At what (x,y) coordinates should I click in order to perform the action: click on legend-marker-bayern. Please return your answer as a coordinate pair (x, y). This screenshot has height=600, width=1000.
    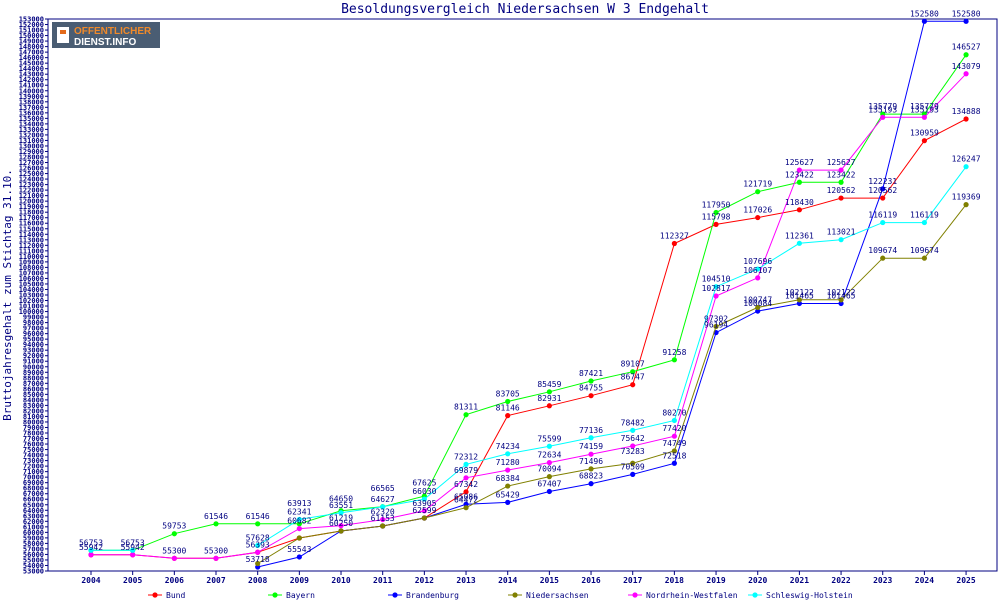
    Looking at the image, I should click on (275, 595).